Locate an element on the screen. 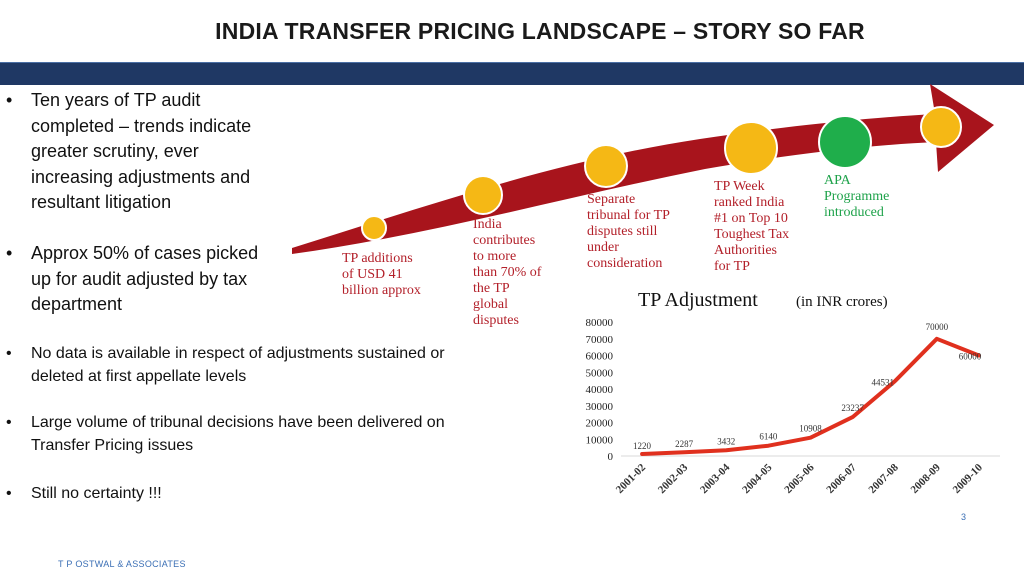 This screenshot has width=1024, height=576. data-label: 2287 is located at coordinates (684, 444).